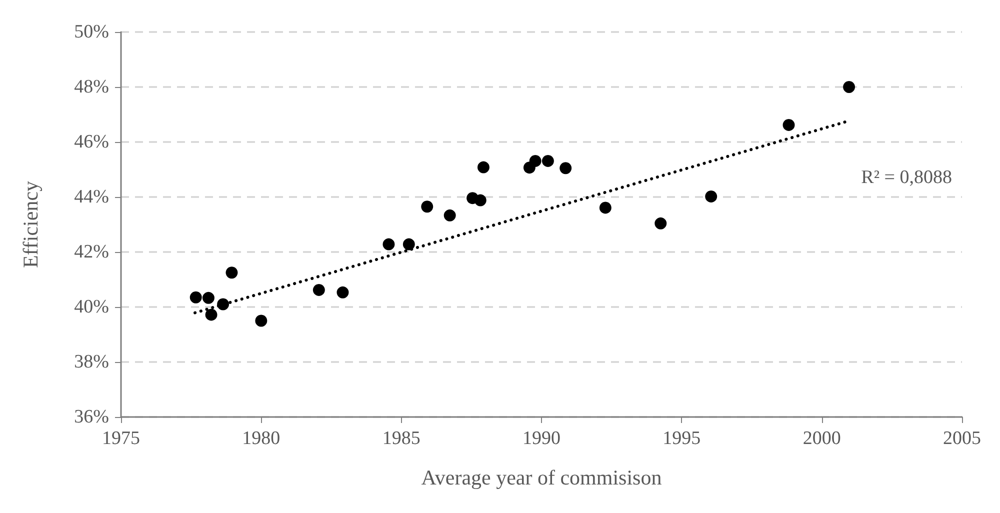 This screenshot has width=1000, height=513. Describe the element at coordinates (92, 197) in the screenshot. I see `y-tick-label: 44%` at that location.